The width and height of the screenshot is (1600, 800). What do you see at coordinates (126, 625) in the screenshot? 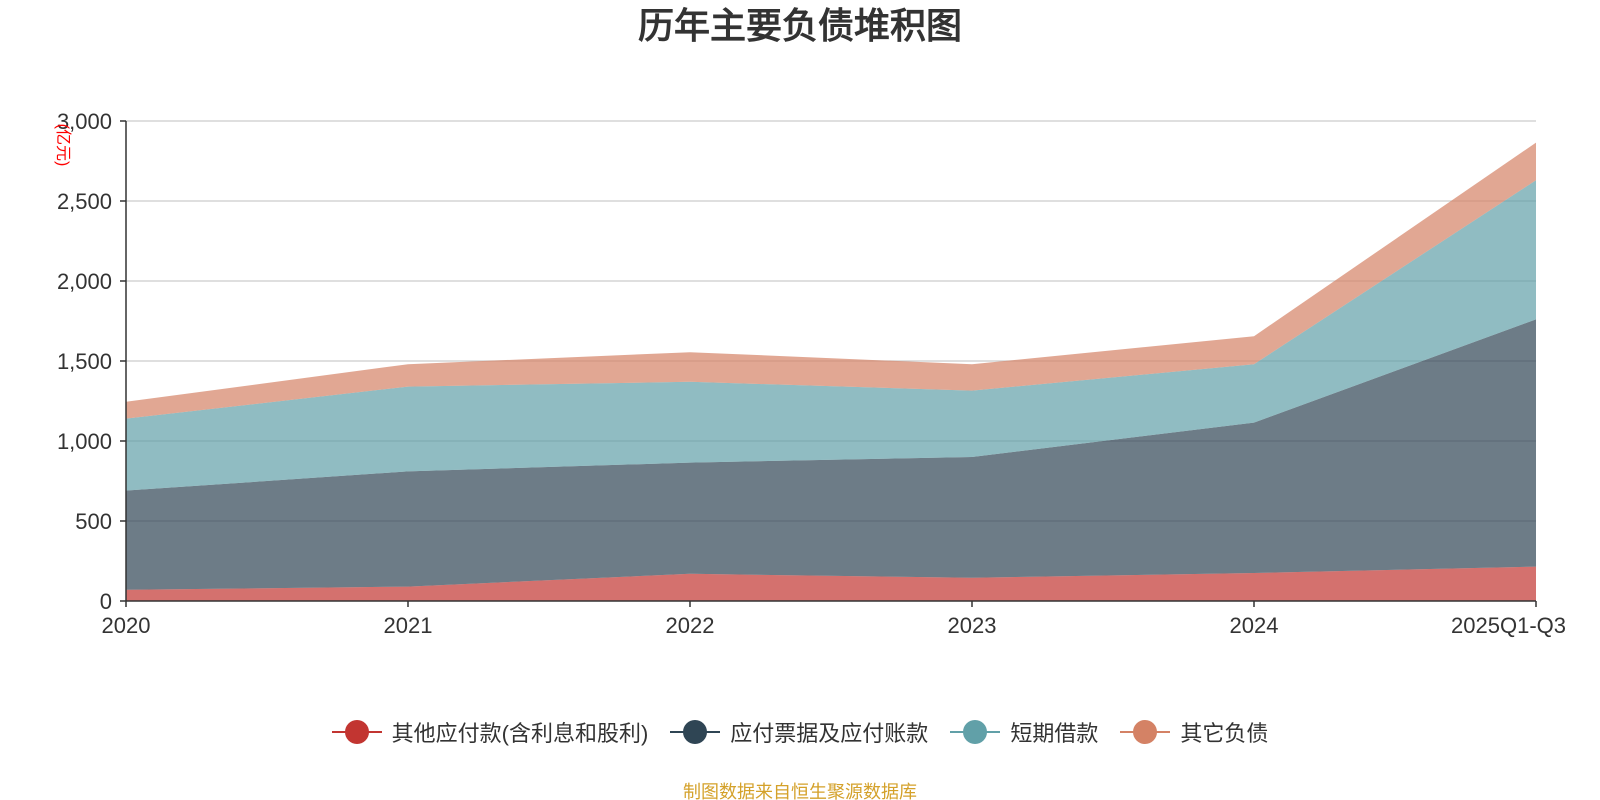
I see `x-tick-label: 2020` at bounding box center [126, 625].